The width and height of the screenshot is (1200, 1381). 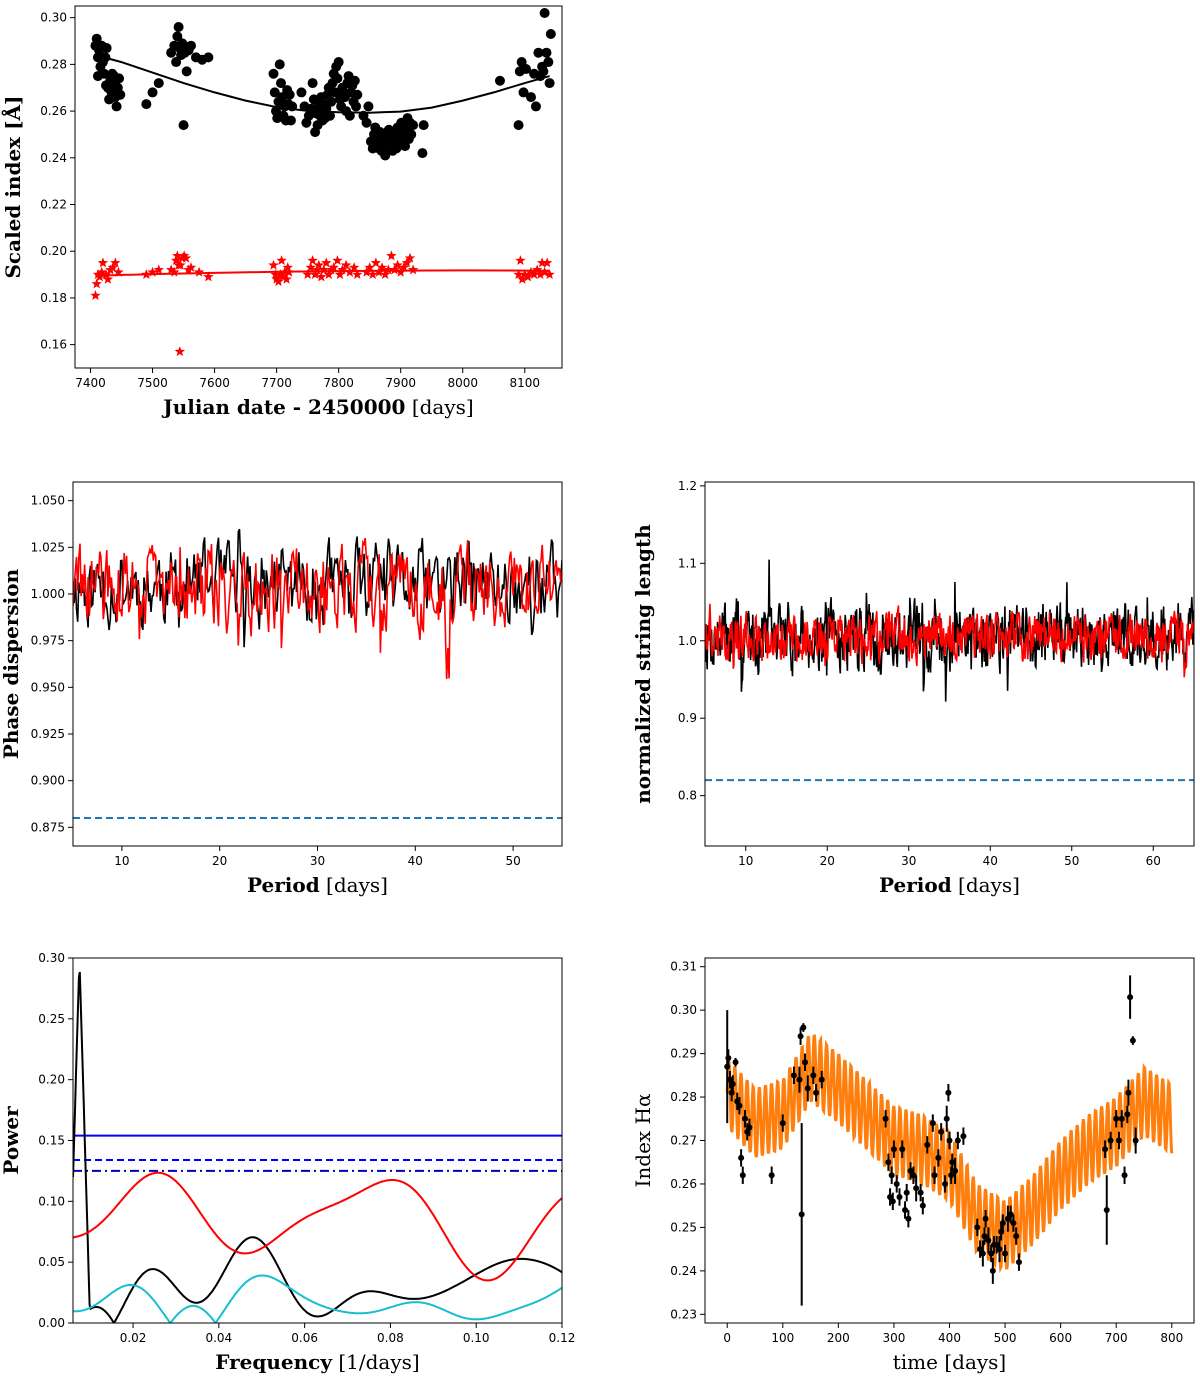 I want to click on x-axis-label: Julian date - 2450000 [days], so click(x=317, y=407).